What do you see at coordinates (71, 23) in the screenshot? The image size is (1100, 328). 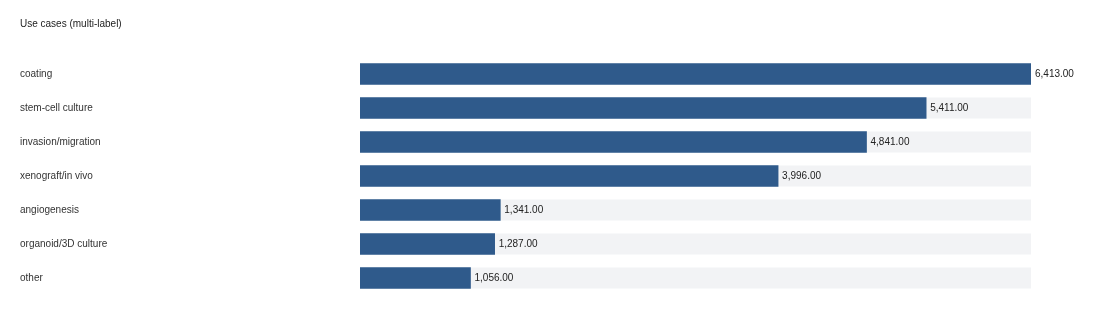 I see `text: Use cases (multi-label)` at bounding box center [71, 23].